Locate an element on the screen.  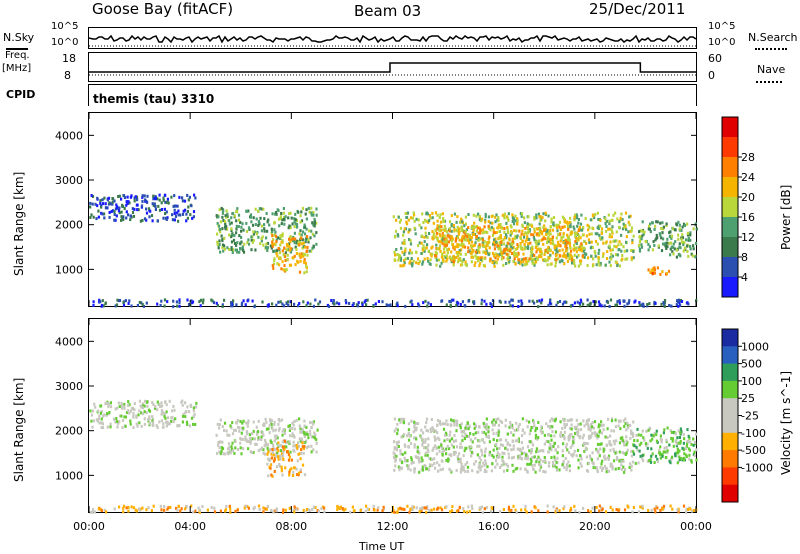
nsky-legend-line is located at coordinates (17, 49).